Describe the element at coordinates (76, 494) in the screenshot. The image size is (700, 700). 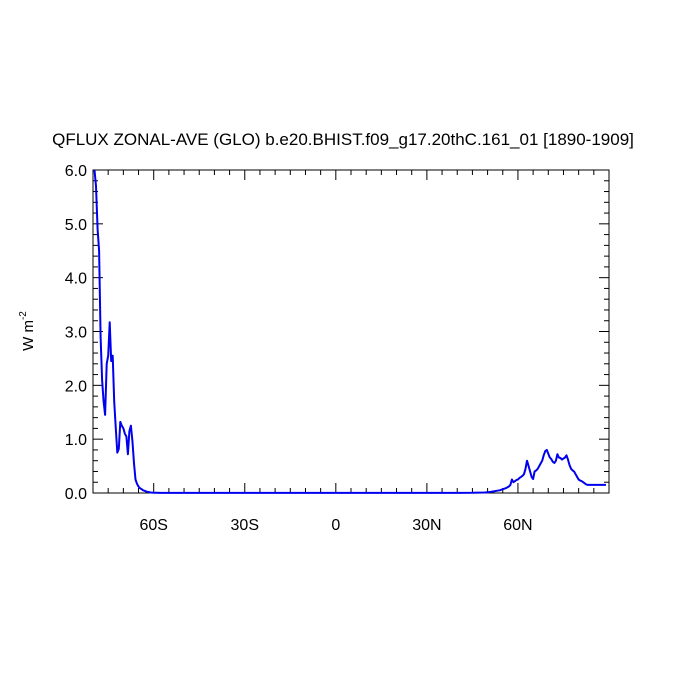
I see `y-tick-label: 0.0` at that location.